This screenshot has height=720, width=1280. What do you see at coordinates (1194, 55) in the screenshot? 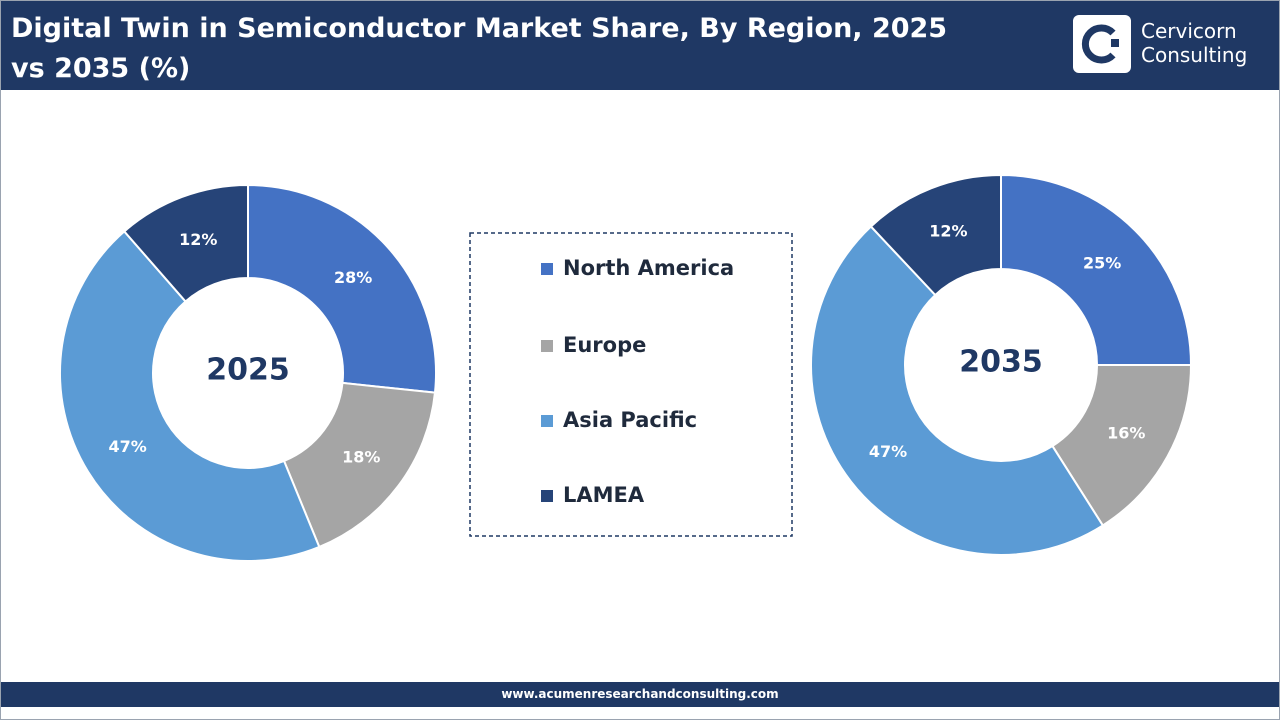
I see `logo-line: Consulting` at bounding box center [1194, 55].